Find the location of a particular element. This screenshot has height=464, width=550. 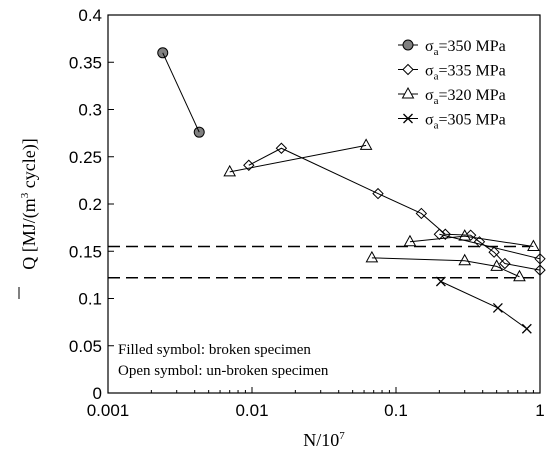

annotation-open-symbol: Open symbol: un-broken specimen is located at coordinates (223, 371).